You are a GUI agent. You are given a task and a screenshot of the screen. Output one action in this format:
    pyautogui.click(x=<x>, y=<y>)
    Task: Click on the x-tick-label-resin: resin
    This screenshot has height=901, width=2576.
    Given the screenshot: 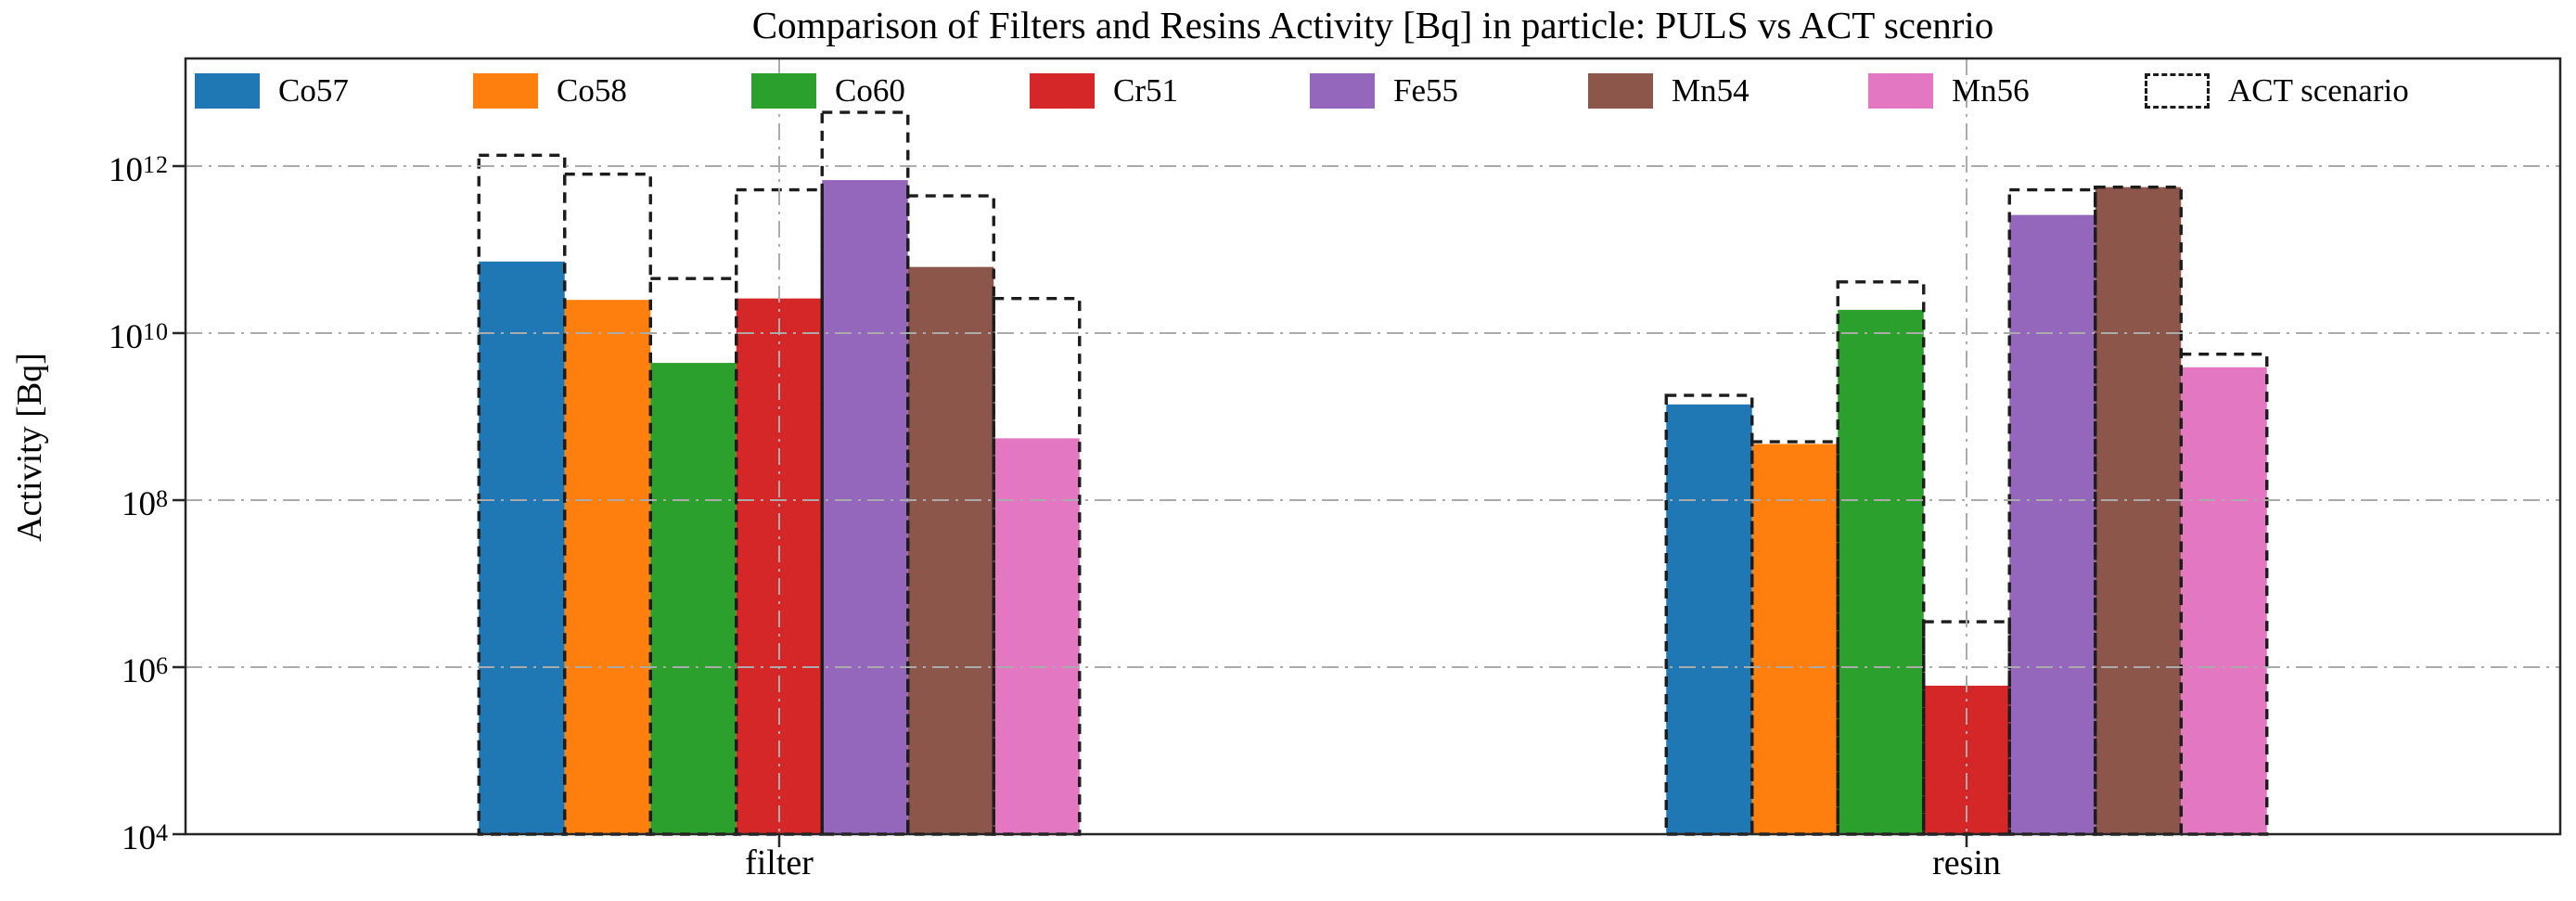 What is the action you would take?
    pyautogui.click(x=1966, y=863)
    